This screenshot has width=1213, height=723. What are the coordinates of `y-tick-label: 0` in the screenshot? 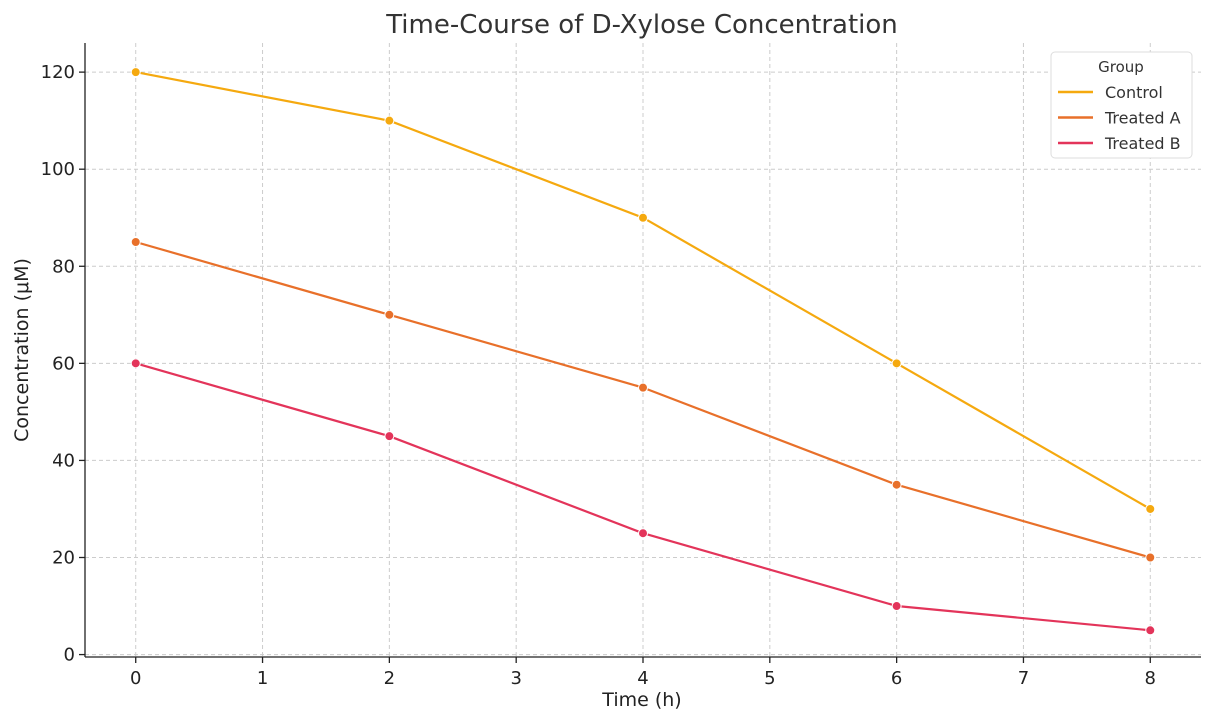 It's located at (69, 655).